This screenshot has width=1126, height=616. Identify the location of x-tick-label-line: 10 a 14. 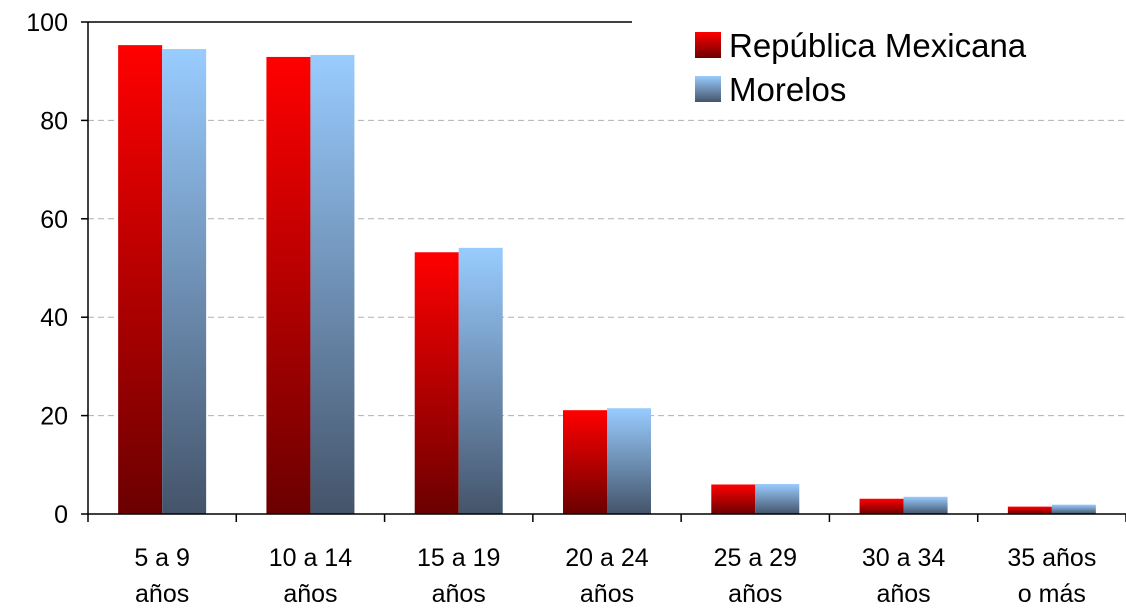
(311, 558).